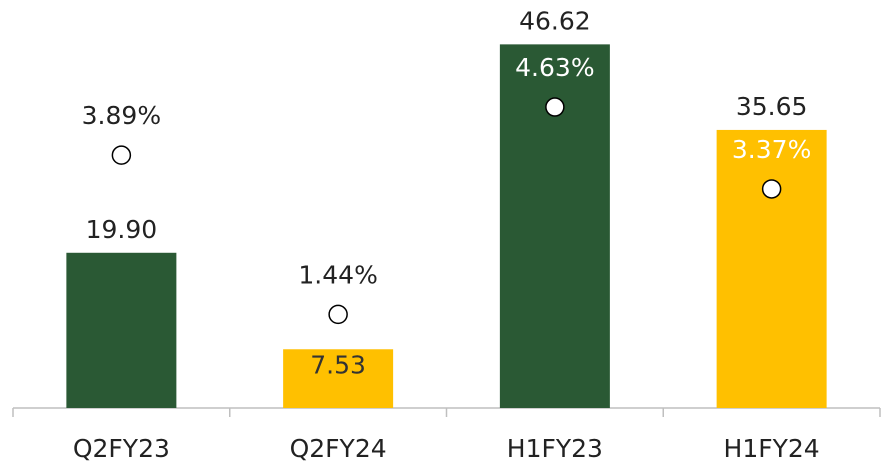 The height and width of the screenshot is (476, 884). What do you see at coordinates (555, 448) in the screenshot?
I see `x-tick-label: H1FY23` at bounding box center [555, 448].